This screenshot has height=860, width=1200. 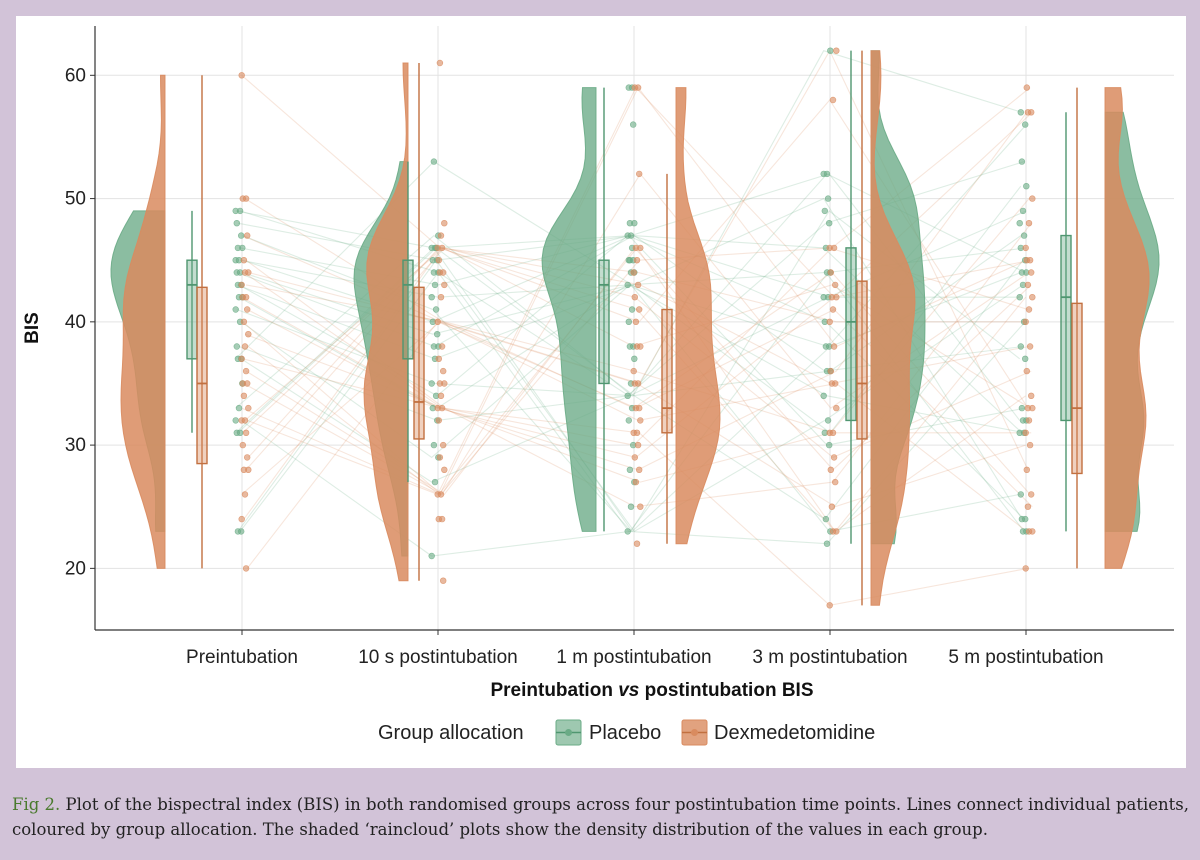 I want to click on caption-label: Fig 2., so click(x=36, y=804).